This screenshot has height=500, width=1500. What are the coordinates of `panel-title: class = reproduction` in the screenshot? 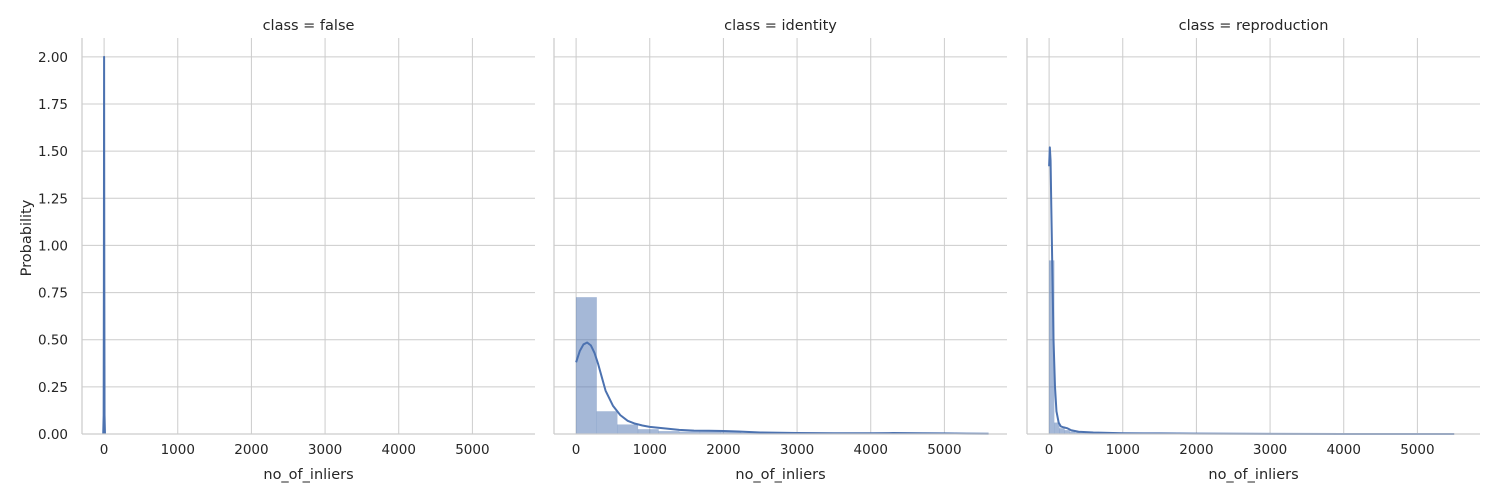 It's located at (1254, 26).